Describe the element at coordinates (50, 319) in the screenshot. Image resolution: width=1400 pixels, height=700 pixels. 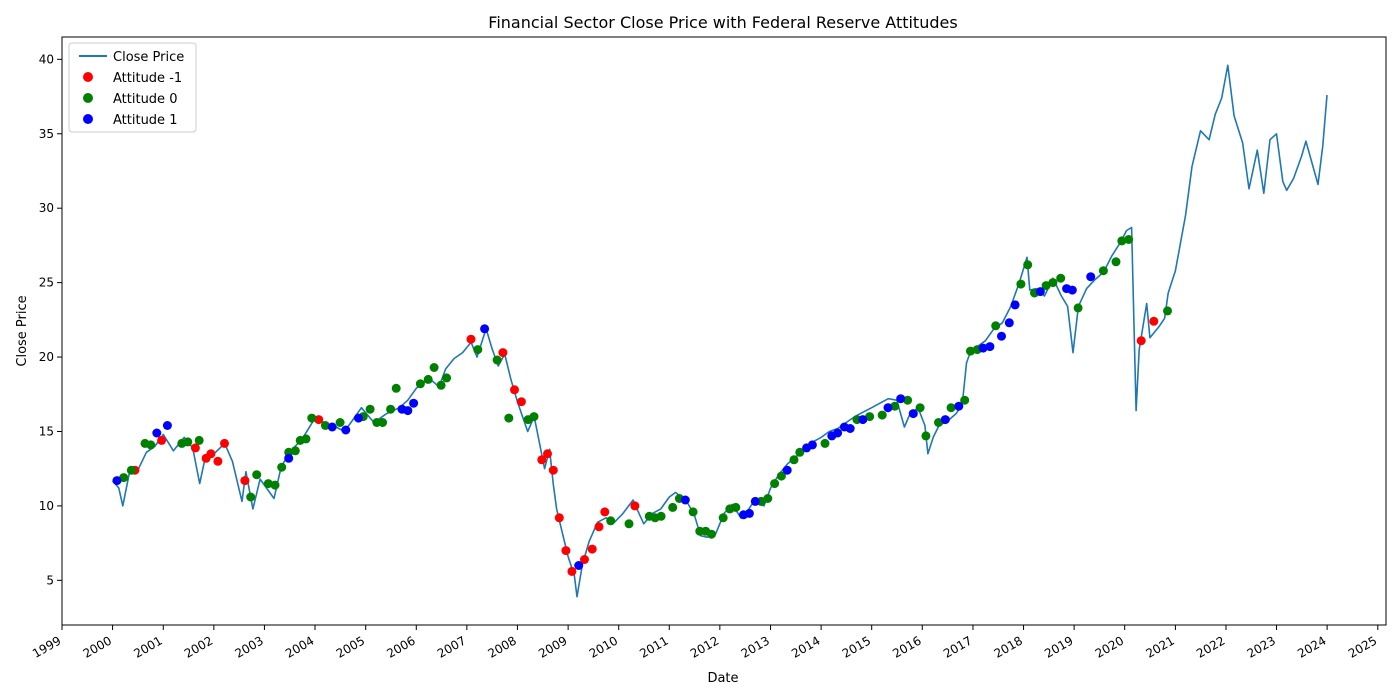
I see `y-axis: 5 10 15 20 25 30 35 40` at that location.